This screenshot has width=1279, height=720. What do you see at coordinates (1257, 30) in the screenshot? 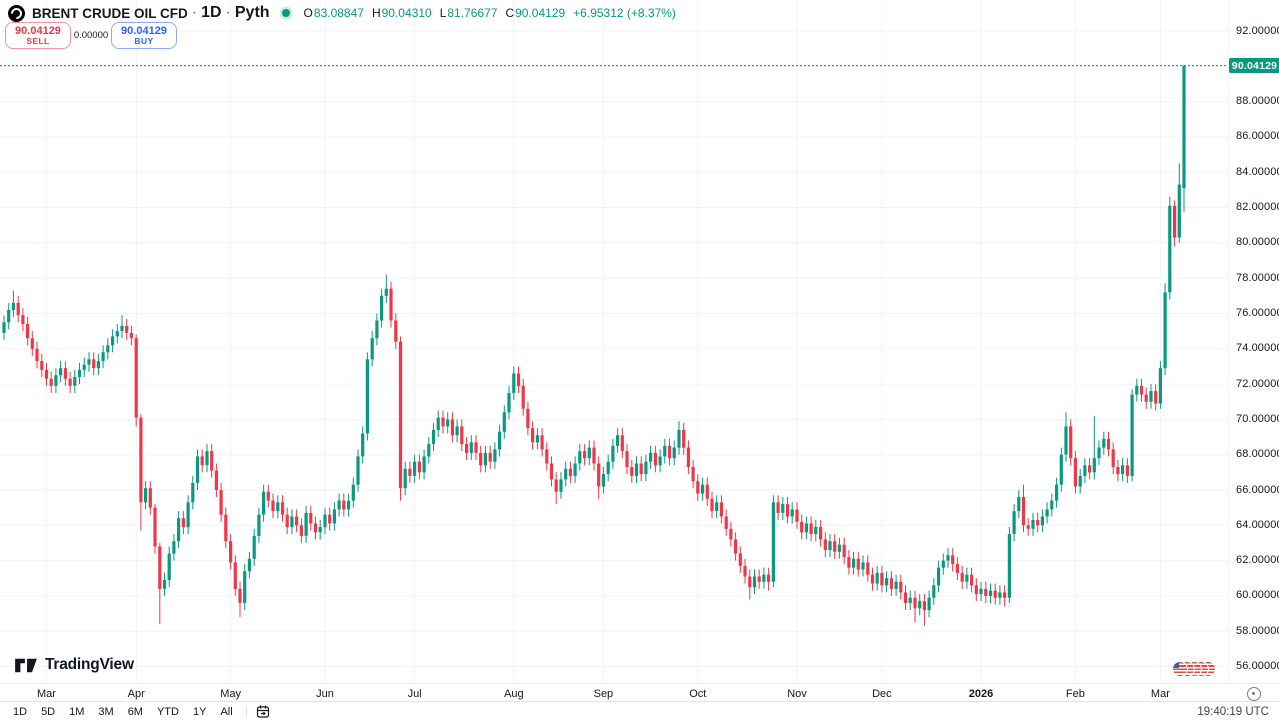
I see `price-tick-label: 92.00000` at bounding box center [1257, 30].